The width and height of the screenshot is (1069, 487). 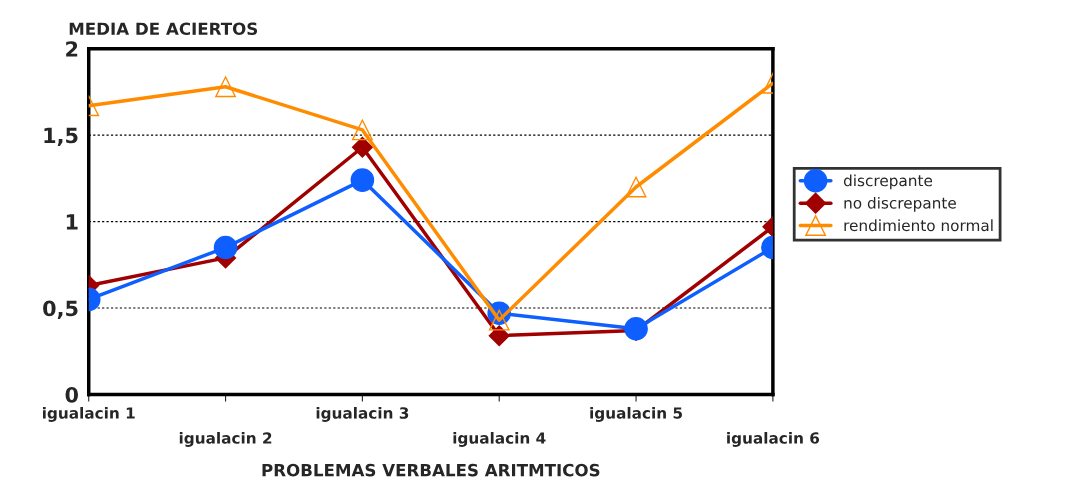 What do you see at coordinates (888, 182) in the screenshot?
I see `legend-label: discrepante` at bounding box center [888, 182].